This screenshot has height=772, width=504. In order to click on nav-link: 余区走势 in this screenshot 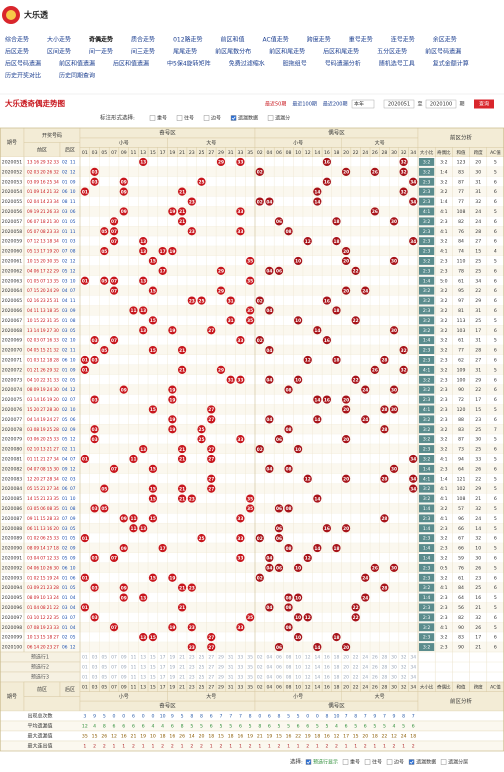, I will do `click(445, 40)`.